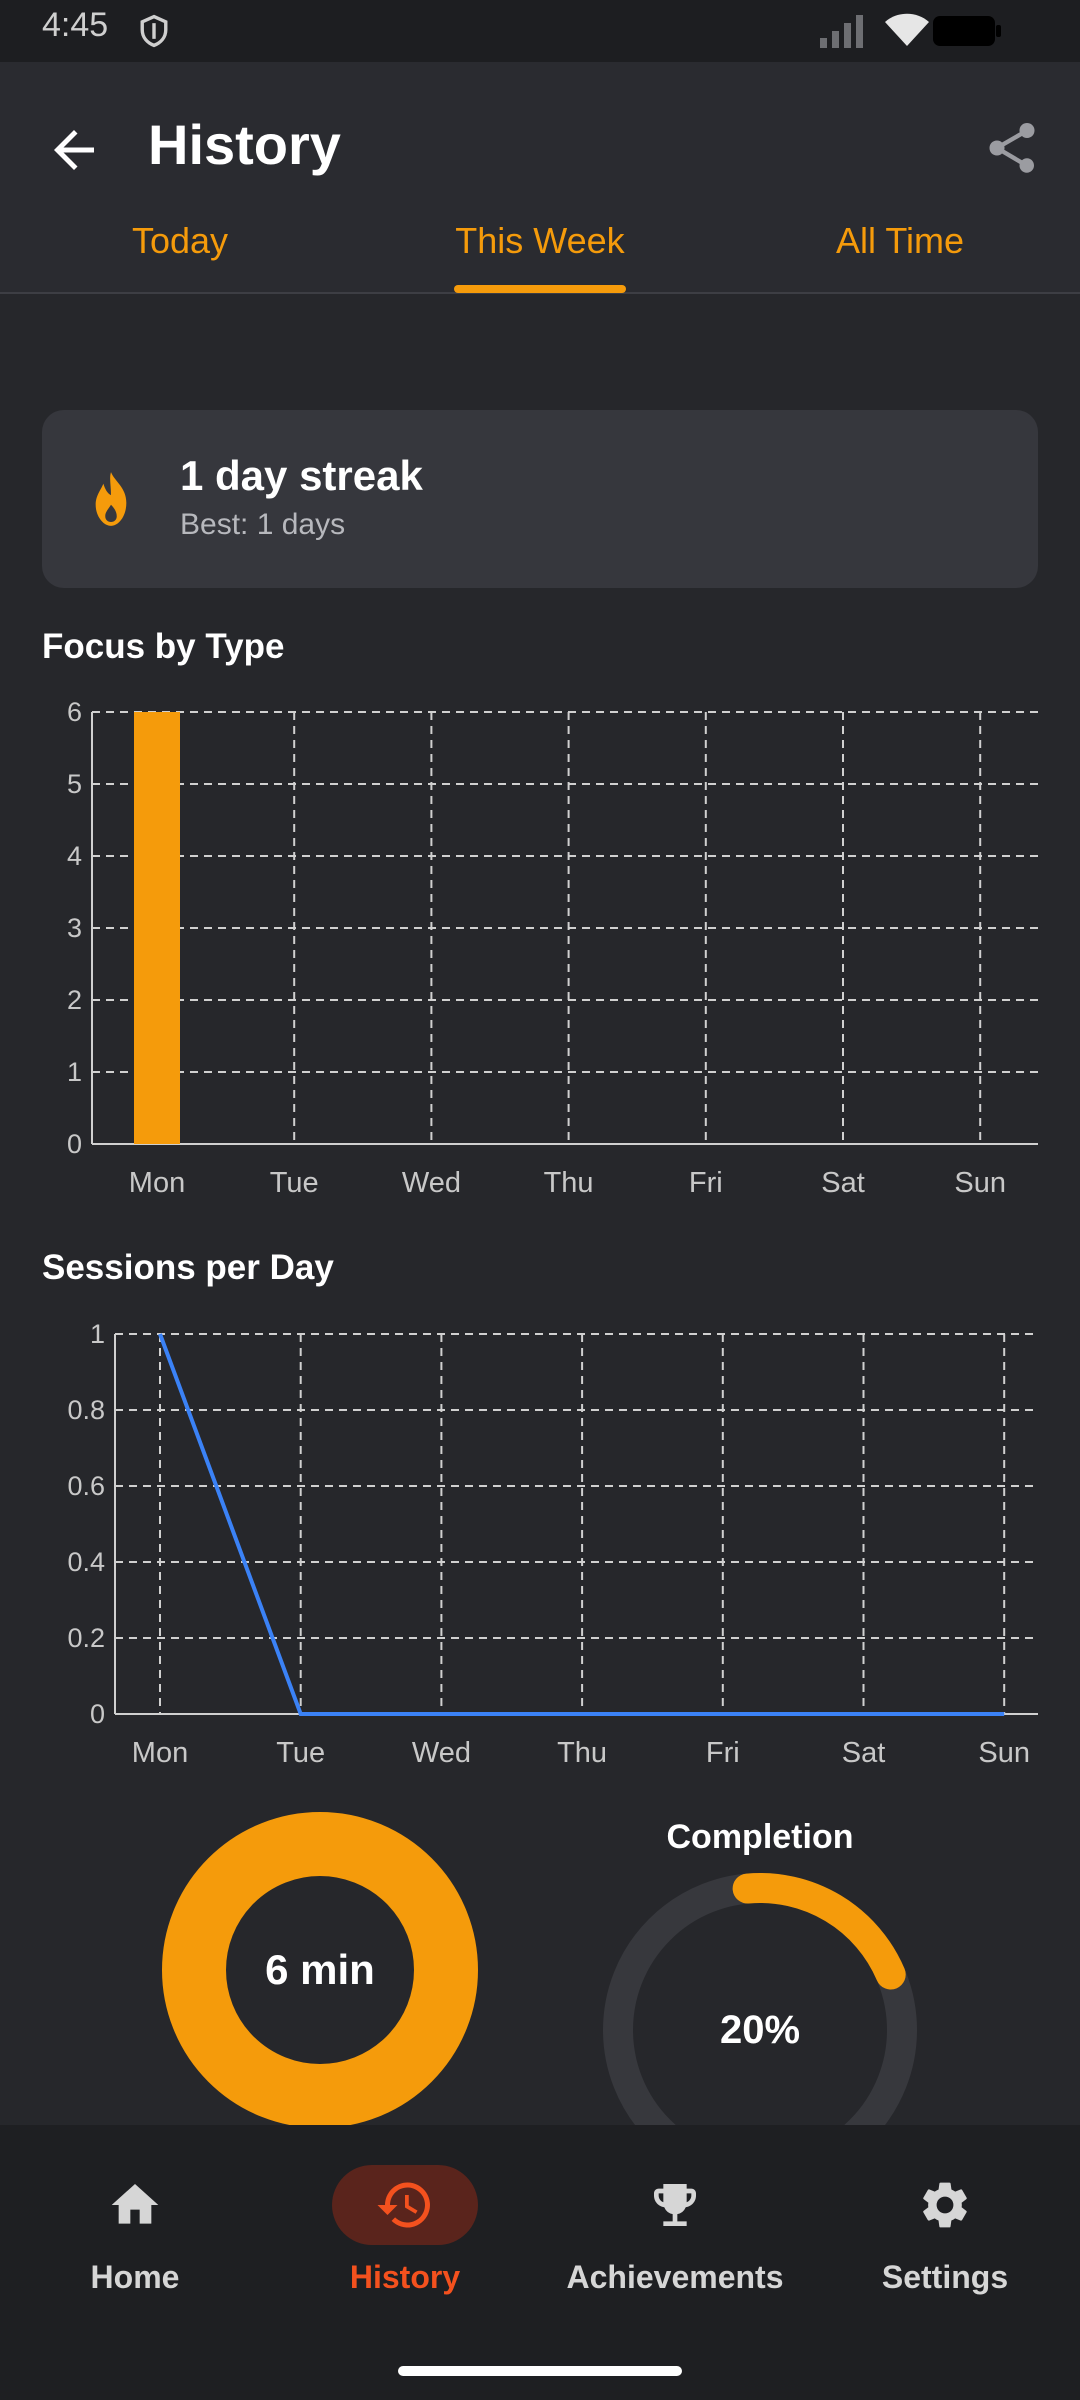  Describe the element at coordinates (180, 240) in the screenshot. I see `tab-today: Today` at that location.